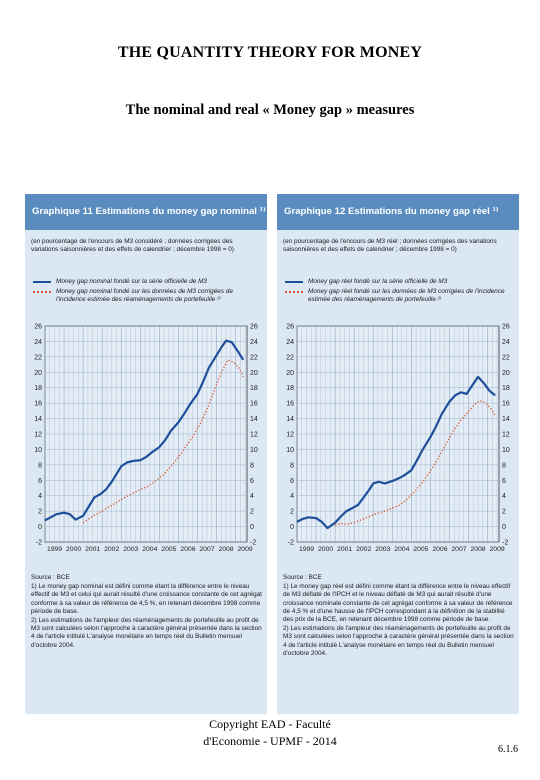 Image resolution: width=540 pixels, height=780 pixels. Describe the element at coordinates (292, 465) in the screenshot. I see `y-tick-label-left: 8` at that location.